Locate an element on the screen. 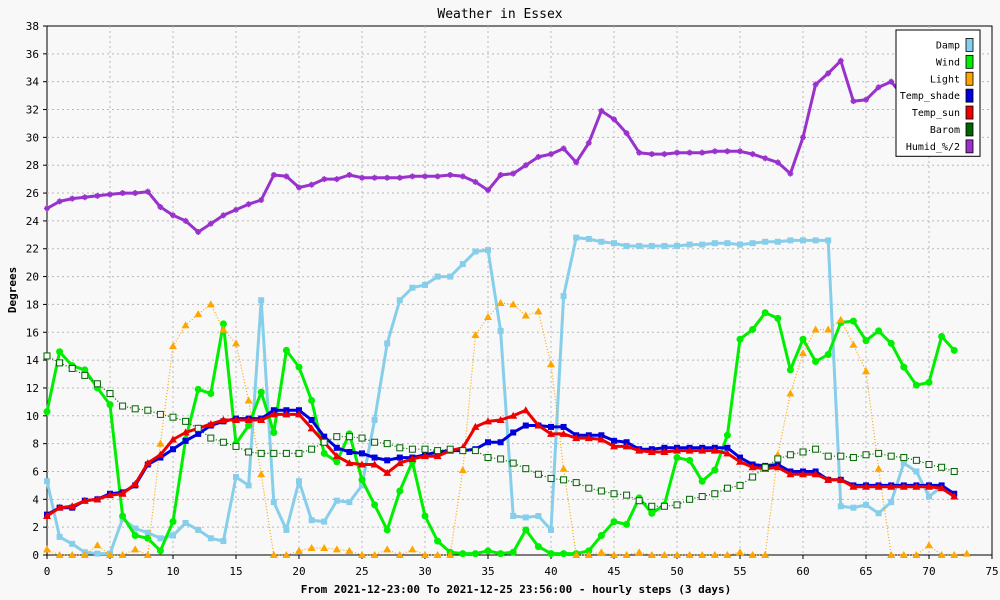 The height and width of the screenshot is (600, 1000). x-tick-label: 45 is located at coordinates (613, 571).